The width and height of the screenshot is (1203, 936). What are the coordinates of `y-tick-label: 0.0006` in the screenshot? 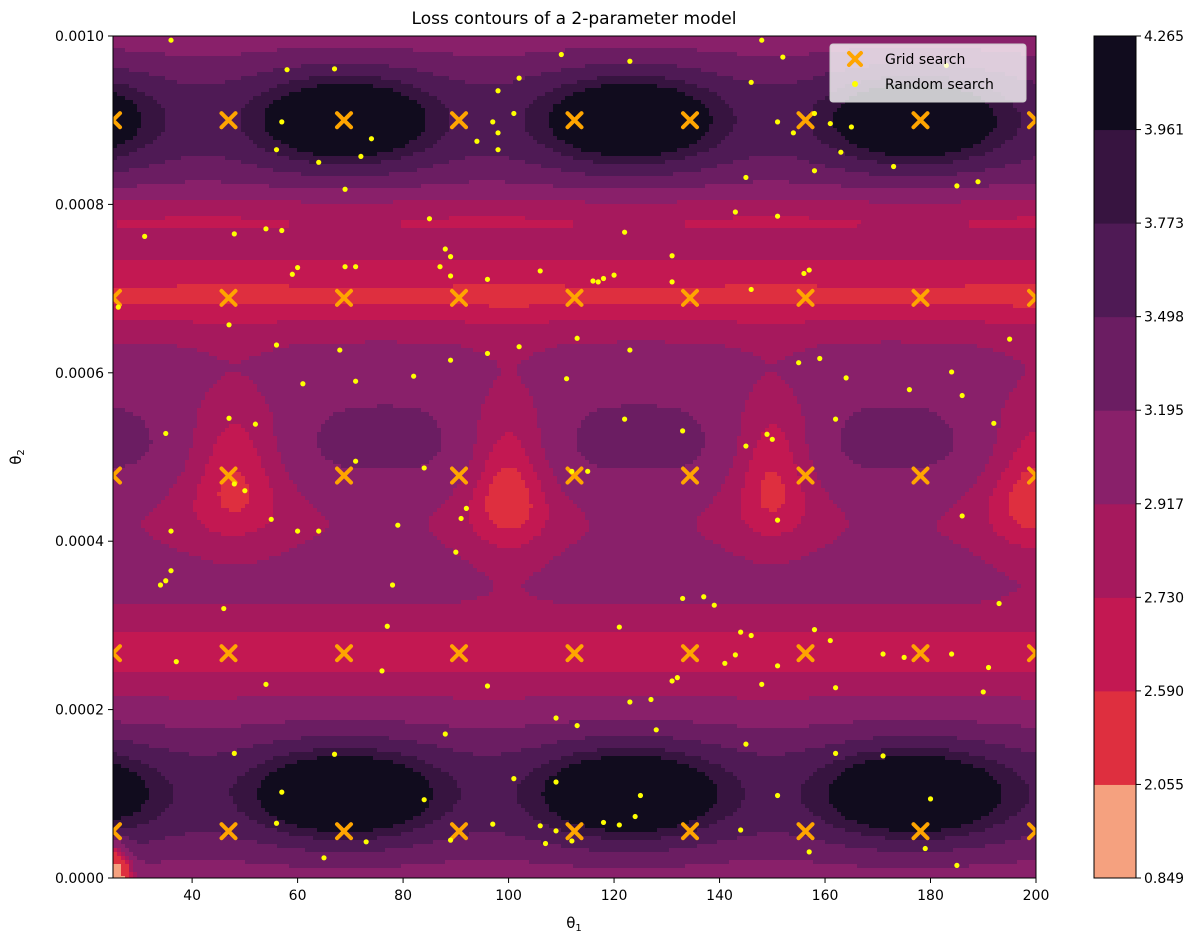 It's located at (79, 374).